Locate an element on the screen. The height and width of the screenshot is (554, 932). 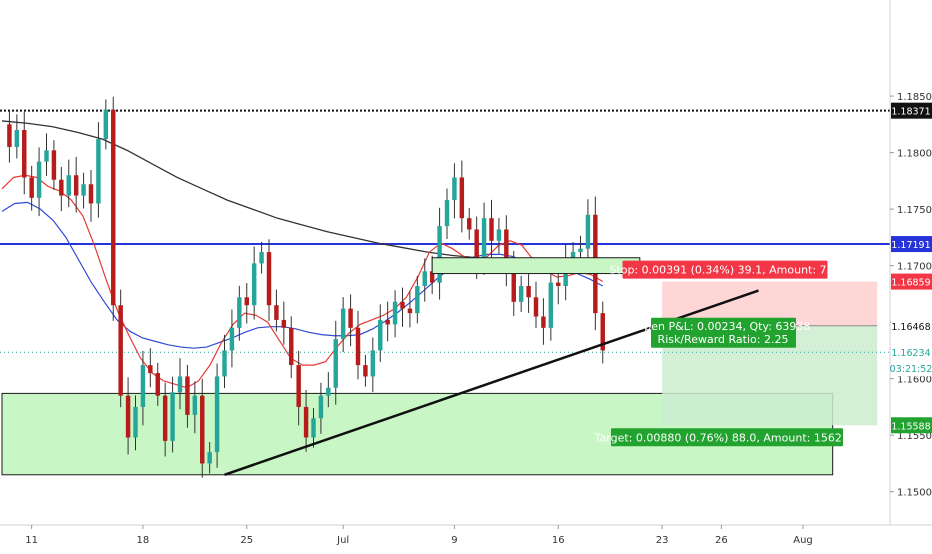
stop-price-tag: 1.16859 is located at coordinates (911, 281).